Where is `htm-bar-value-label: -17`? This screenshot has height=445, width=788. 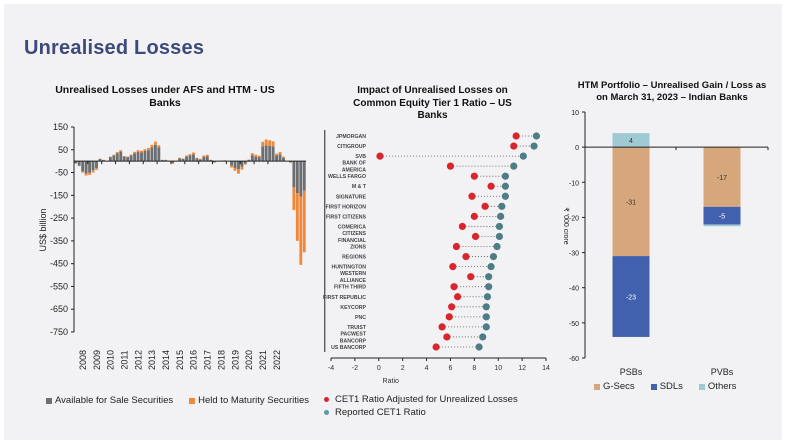 htm-bar-value-label: -17 is located at coordinates (722, 178).